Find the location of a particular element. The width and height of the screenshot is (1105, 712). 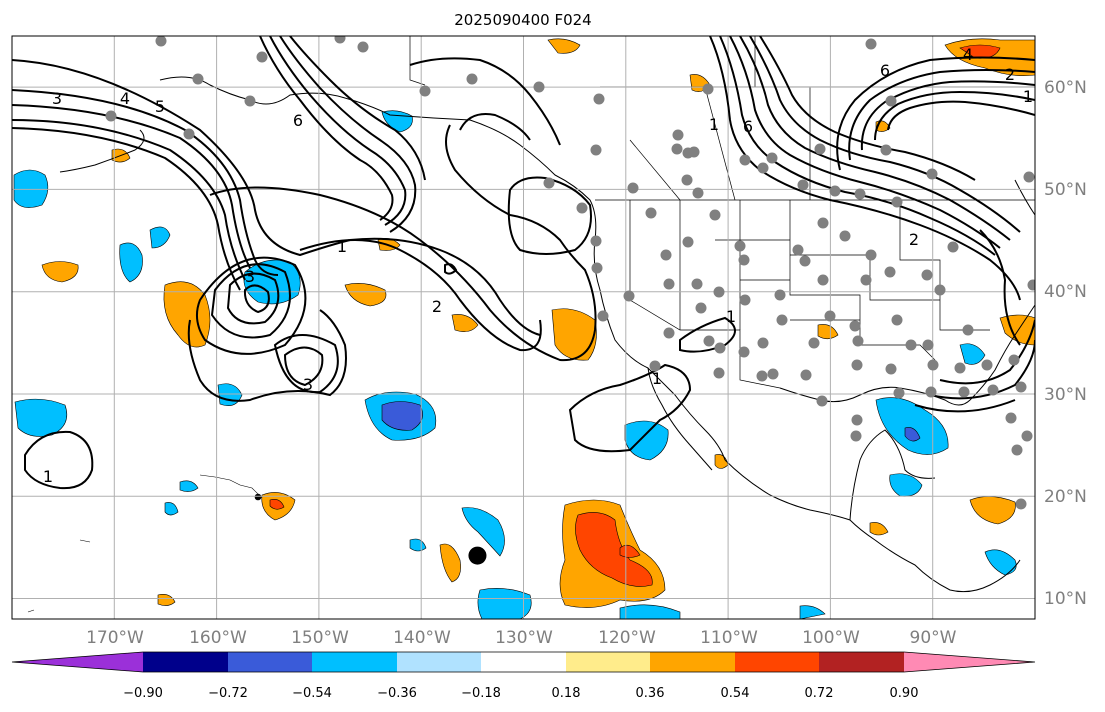

lon-label: 170°W is located at coordinates (115, 638).